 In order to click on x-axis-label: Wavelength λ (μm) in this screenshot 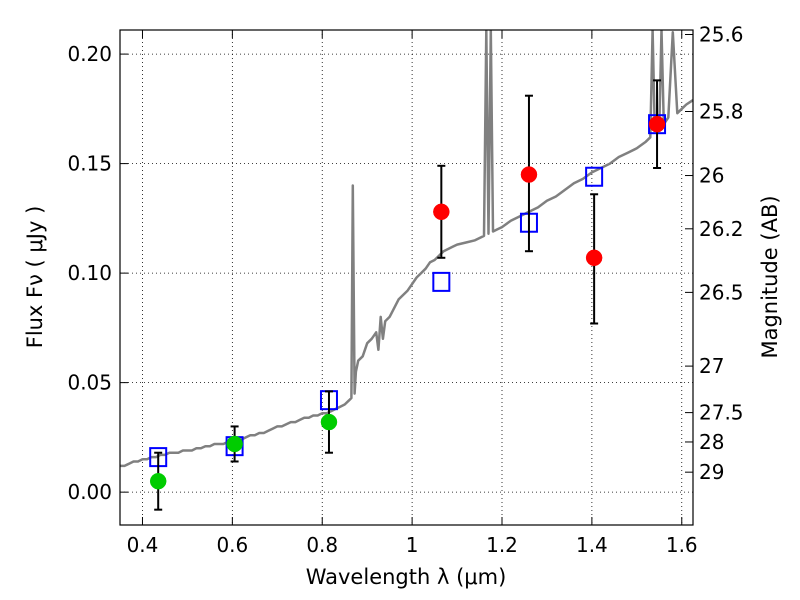, I will do `click(406, 577)`.